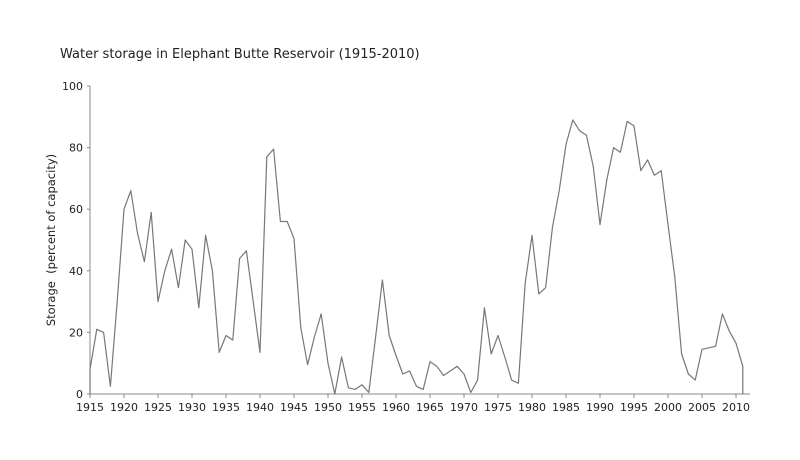 The width and height of the screenshot is (800, 460). What do you see at coordinates (79, 394) in the screenshot?
I see `y-tick-label: 0` at bounding box center [79, 394].